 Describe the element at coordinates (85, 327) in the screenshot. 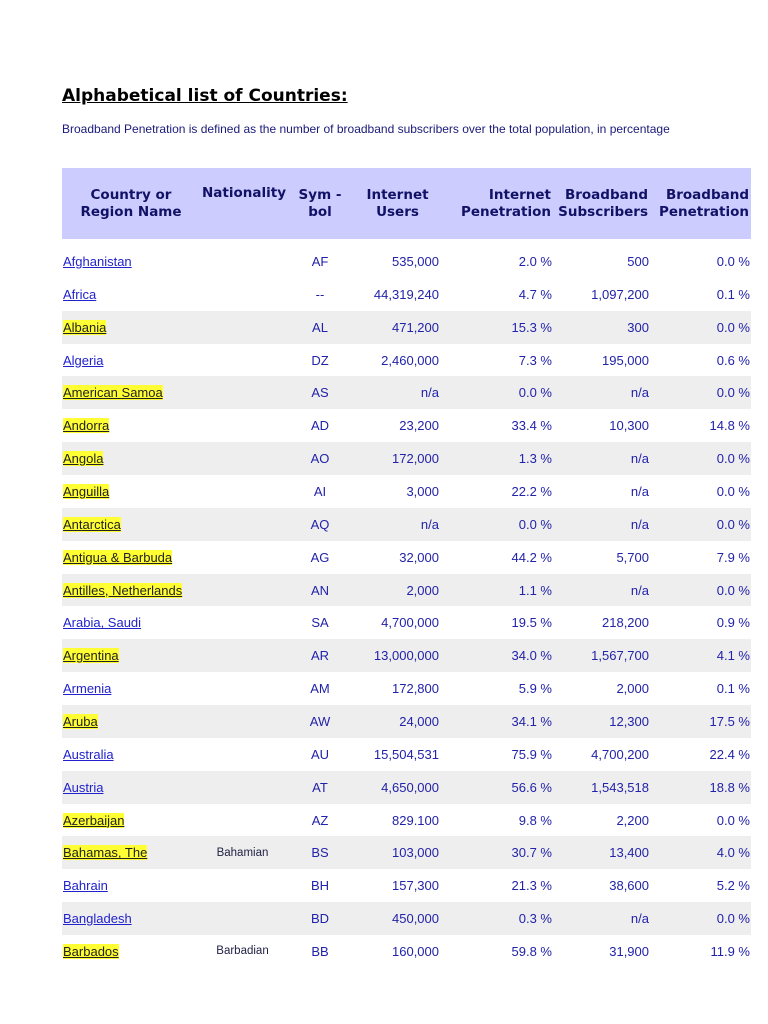

I see `country-link: Albania` at that location.